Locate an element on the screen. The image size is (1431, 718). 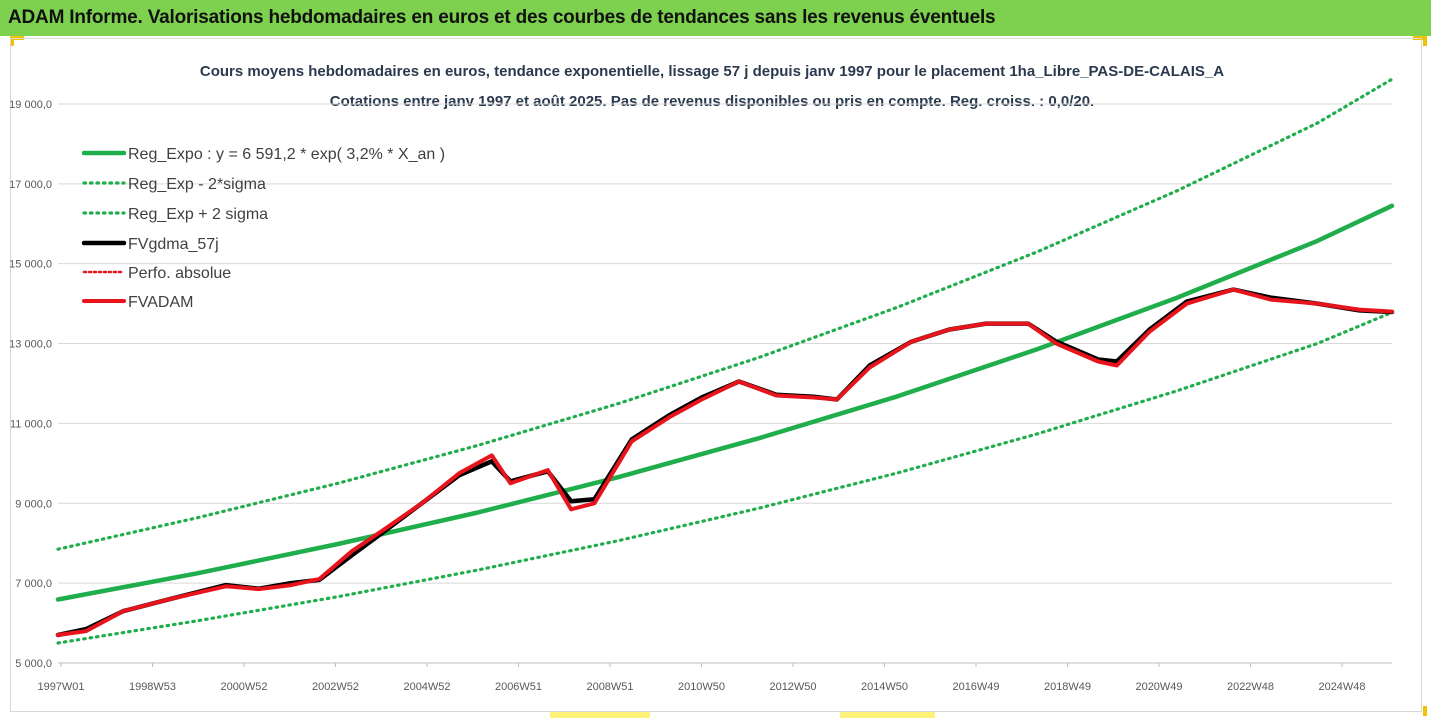
x-tick-label: 2010W50 is located at coordinates (701, 687).